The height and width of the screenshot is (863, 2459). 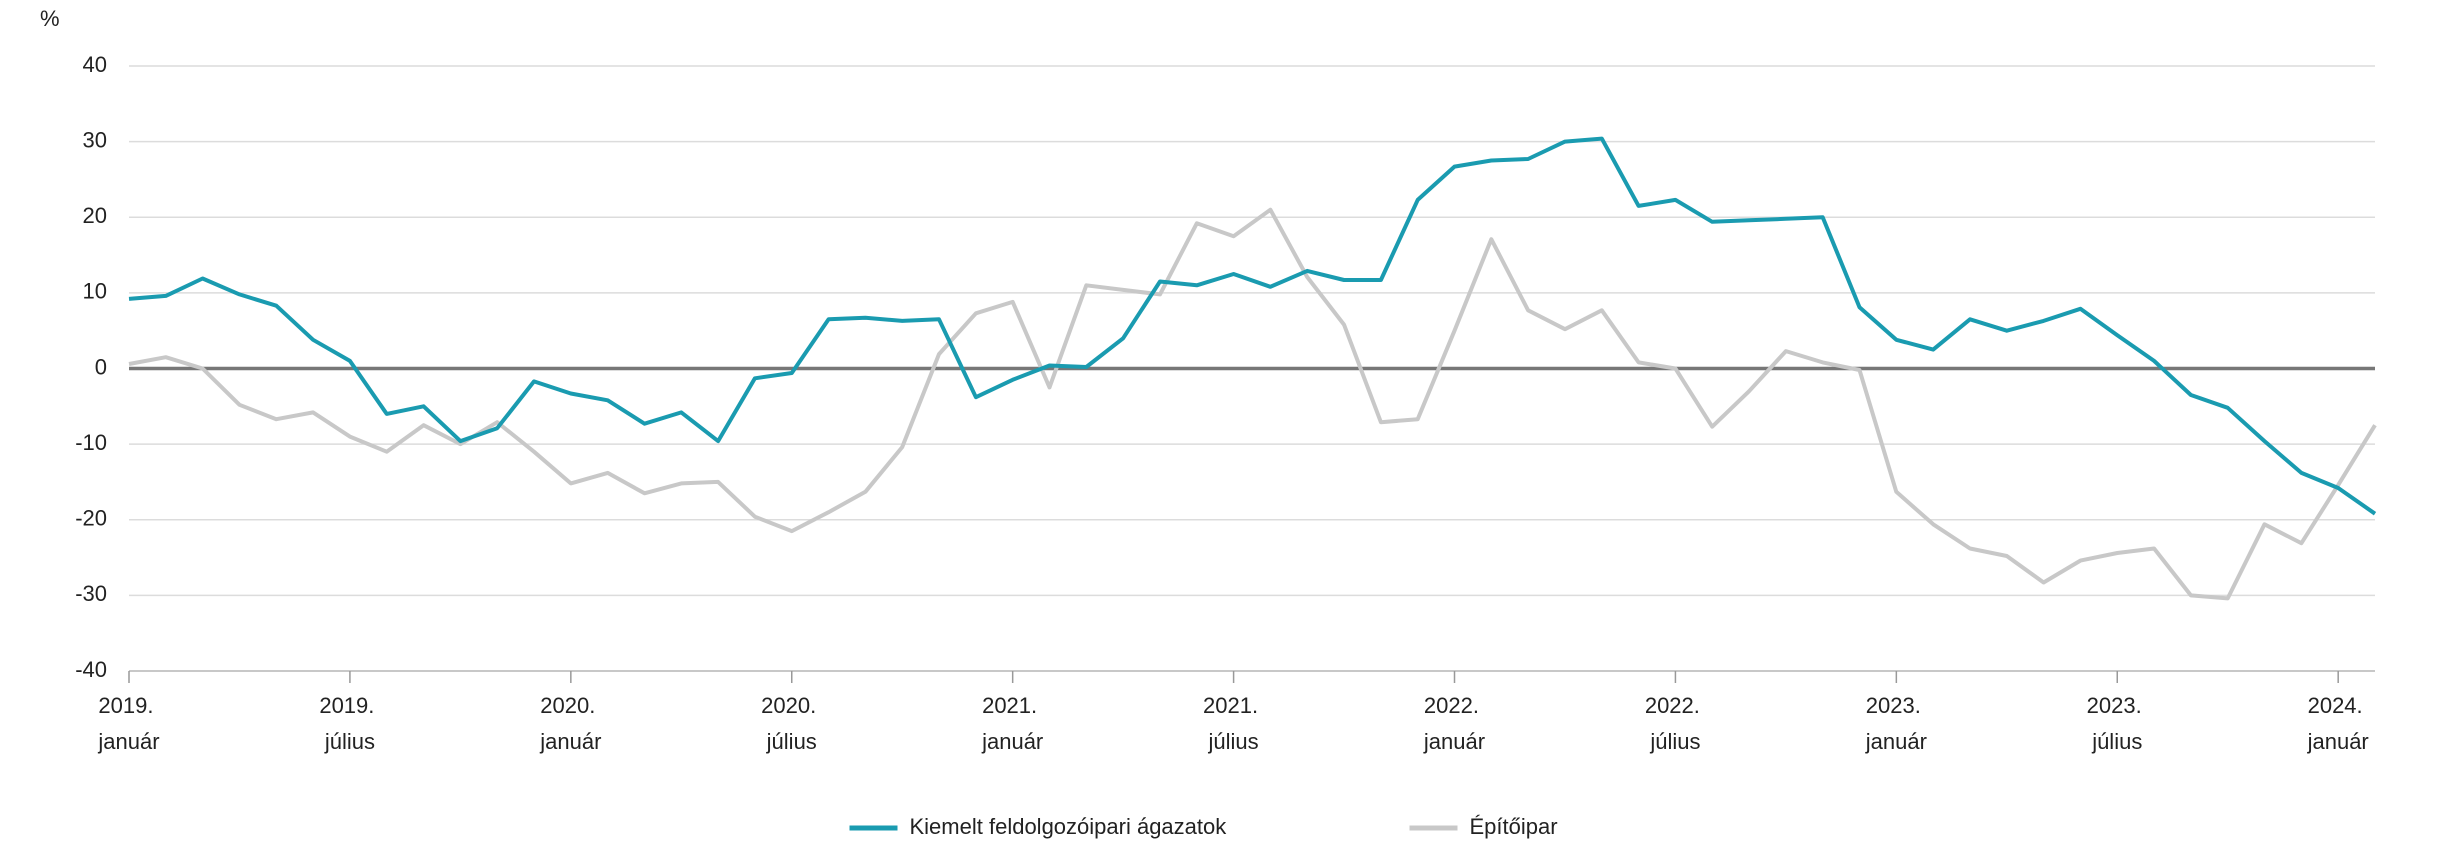 What do you see at coordinates (91, 442) in the screenshot?
I see `y-tick-label: -10` at bounding box center [91, 442].